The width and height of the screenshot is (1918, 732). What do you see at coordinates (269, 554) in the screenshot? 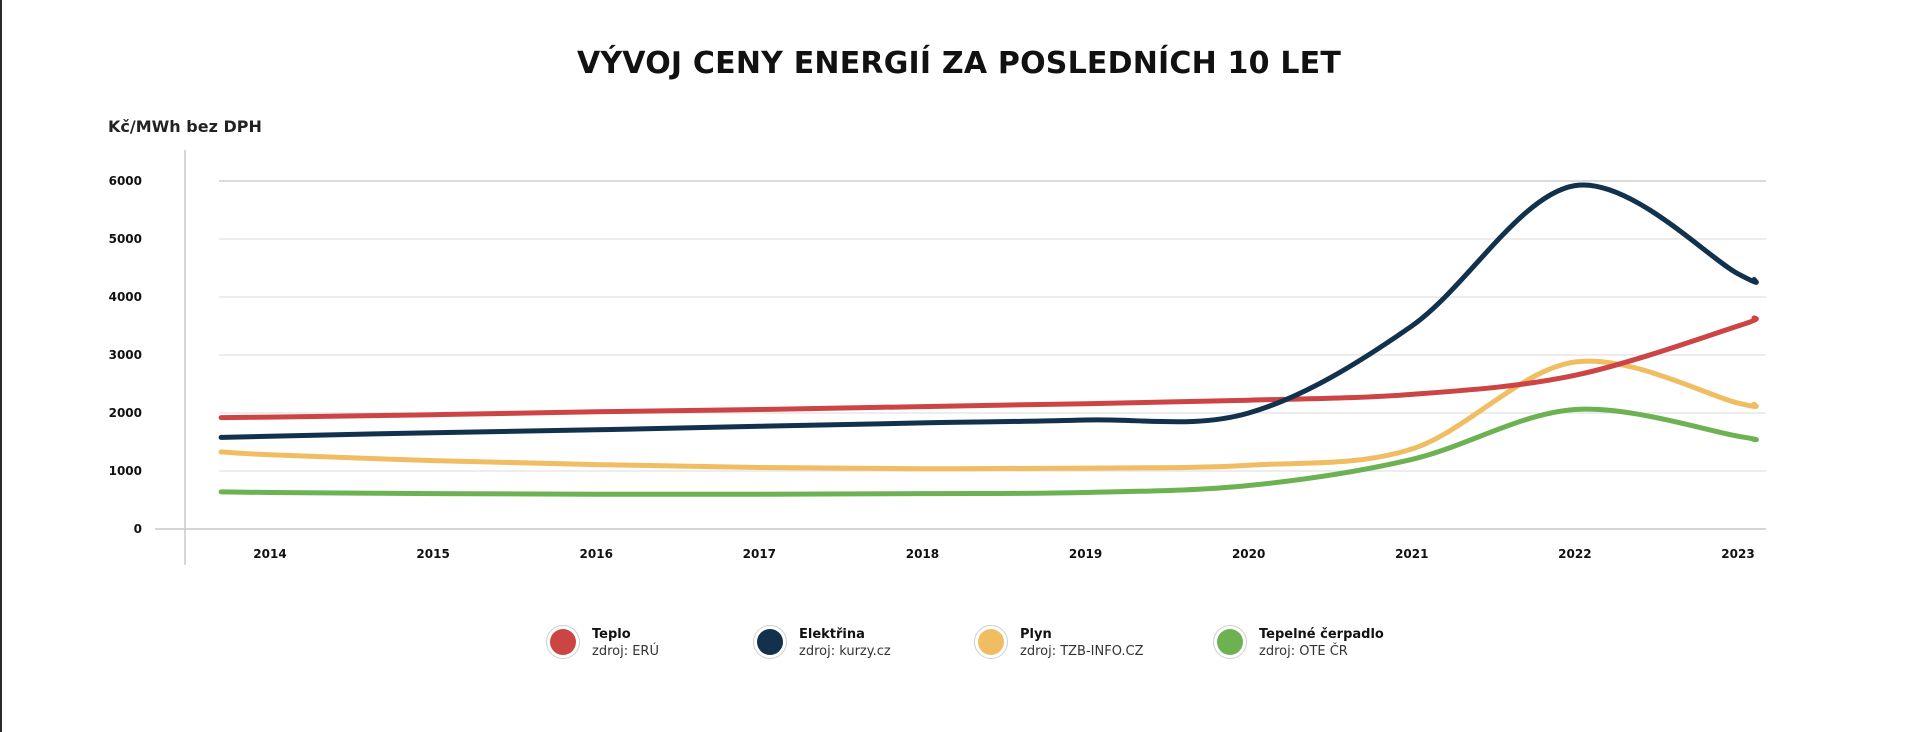
I see `x-tick-label-2014: 2014` at bounding box center [269, 554].